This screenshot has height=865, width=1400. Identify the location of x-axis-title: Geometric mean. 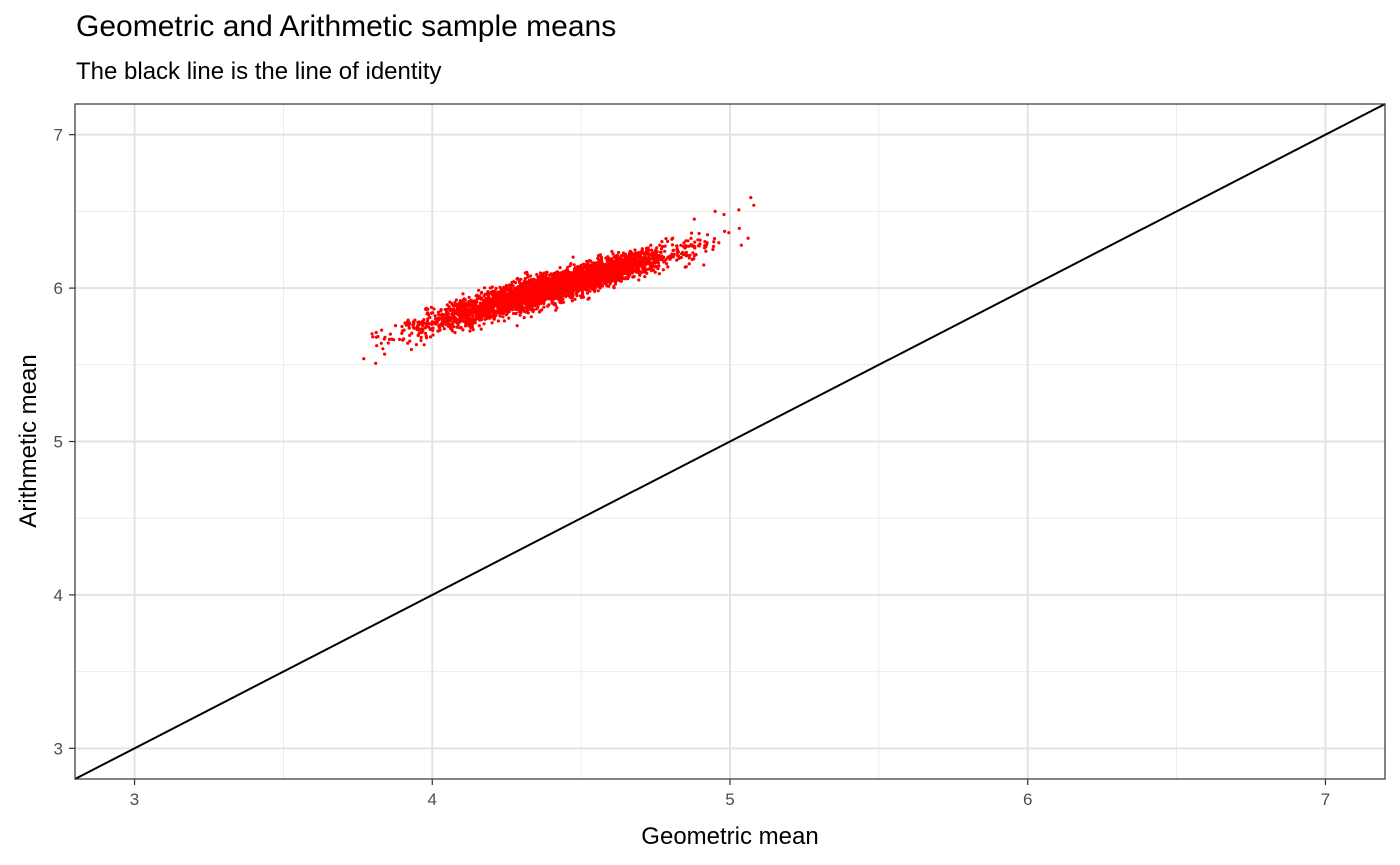
(729, 836).